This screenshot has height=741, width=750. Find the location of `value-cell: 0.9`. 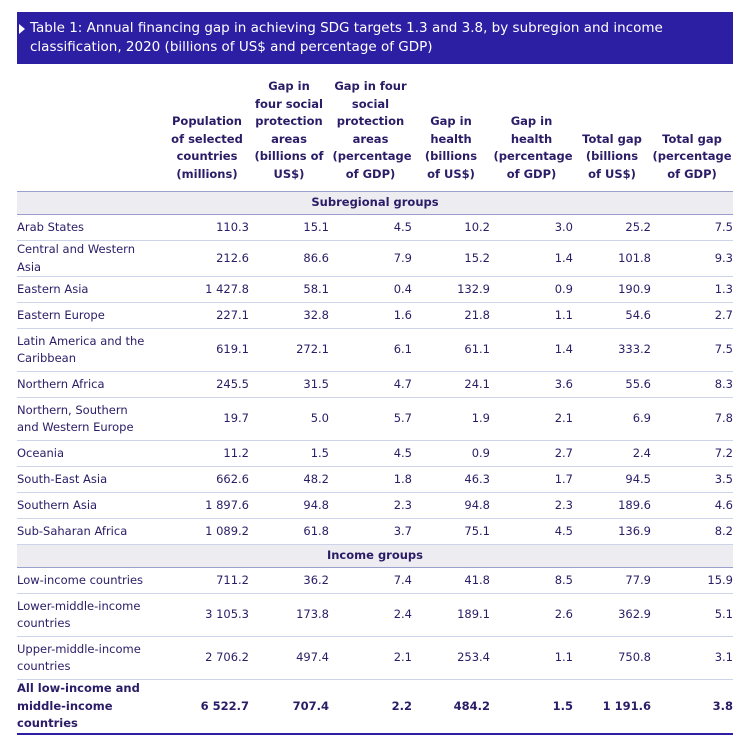

value-cell: 0.9 is located at coordinates (531, 289).